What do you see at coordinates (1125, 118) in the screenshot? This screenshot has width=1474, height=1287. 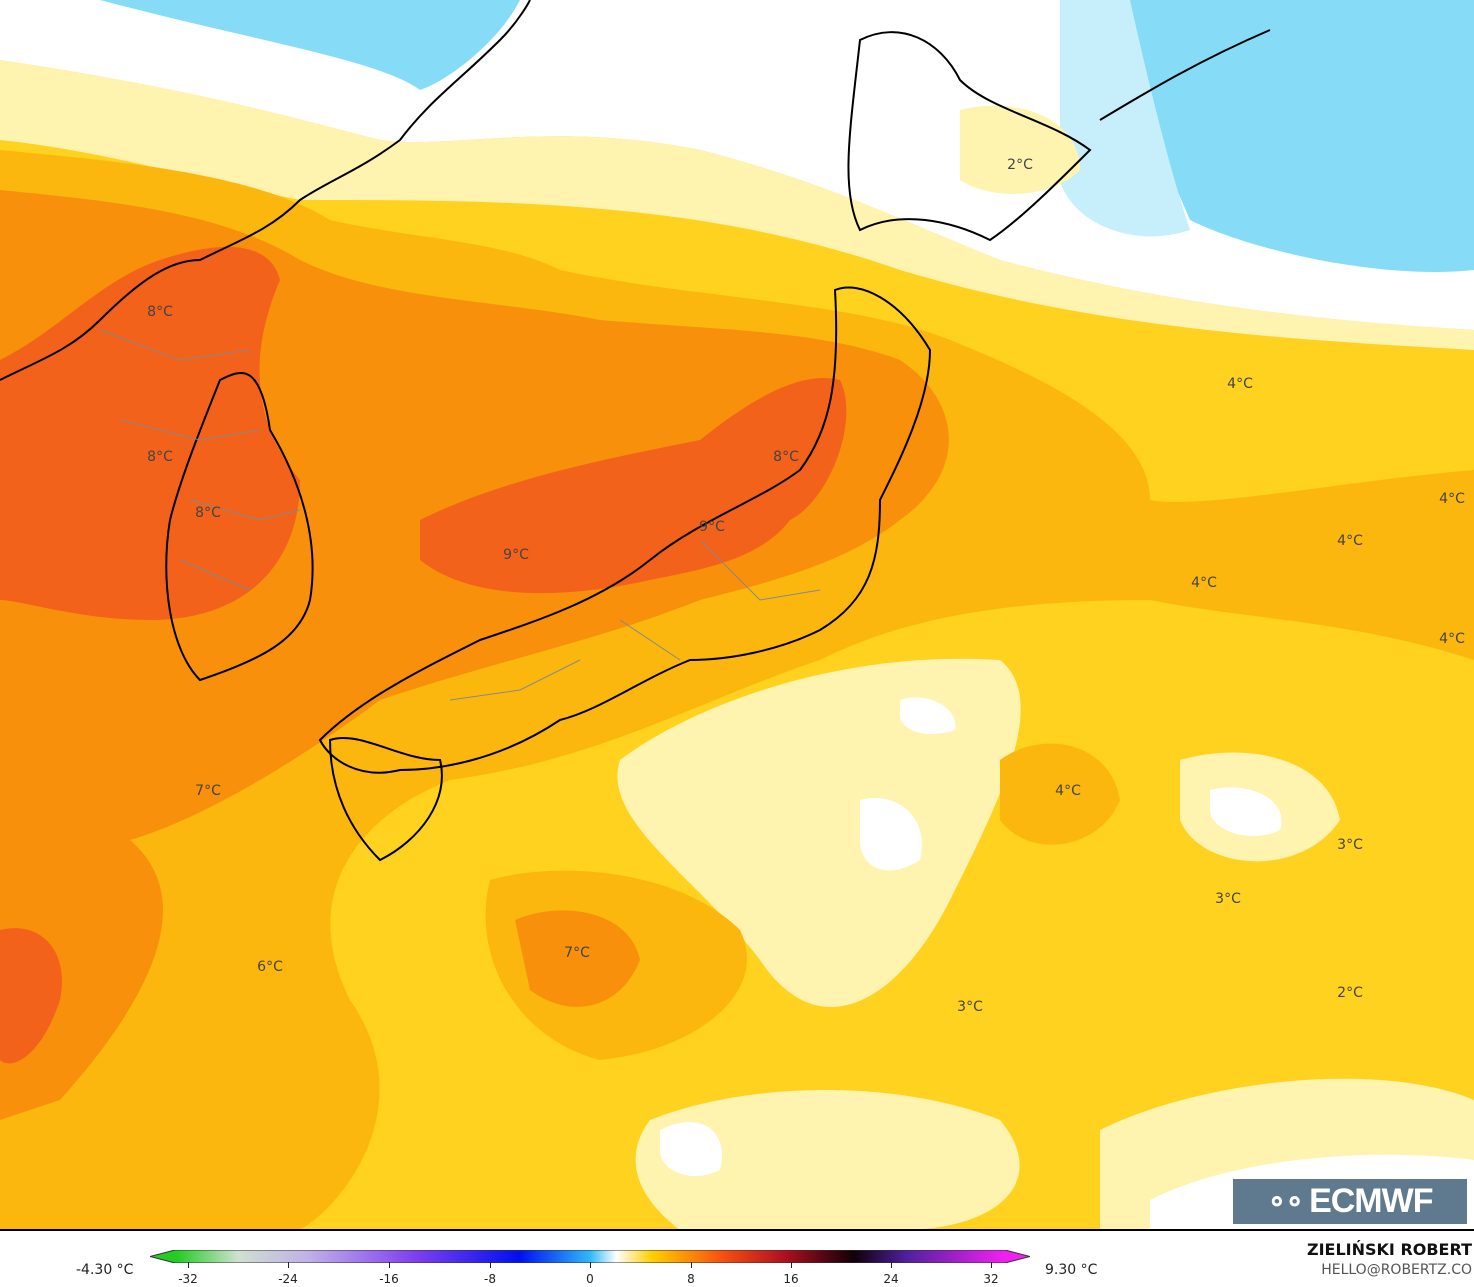 I see `cool-region` at bounding box center [1125, 118].